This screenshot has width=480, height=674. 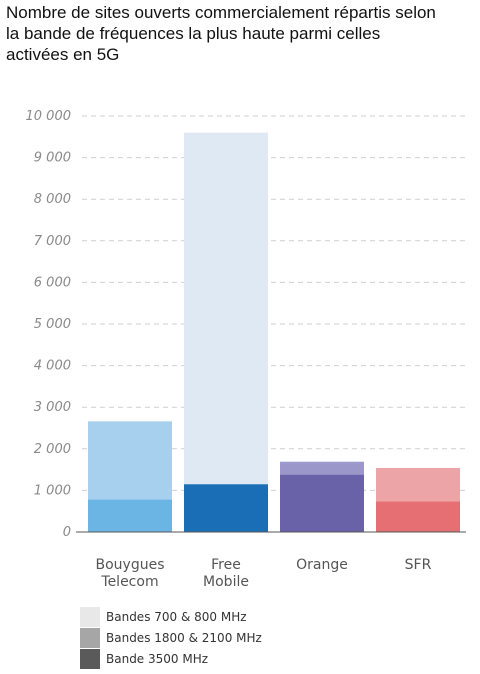 I want to click on y-tick-label: 1 000, so click(x=52, y=490).